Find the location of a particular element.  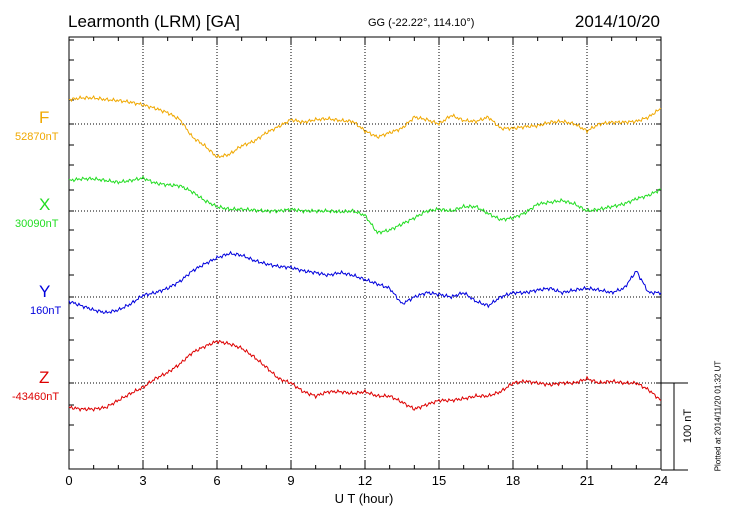

channel-x-letter: X is located at coordinates (45, 204).